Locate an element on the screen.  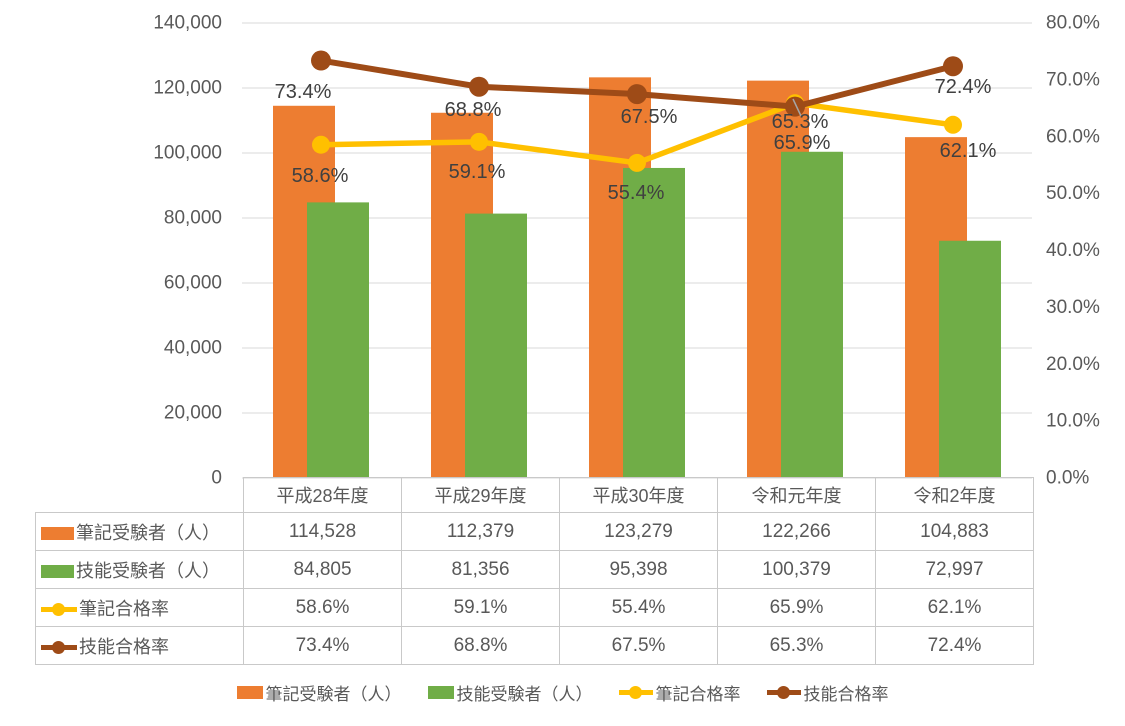
y-axis-right-tick-label: 30.0% is located at coordinates (1073, 307).